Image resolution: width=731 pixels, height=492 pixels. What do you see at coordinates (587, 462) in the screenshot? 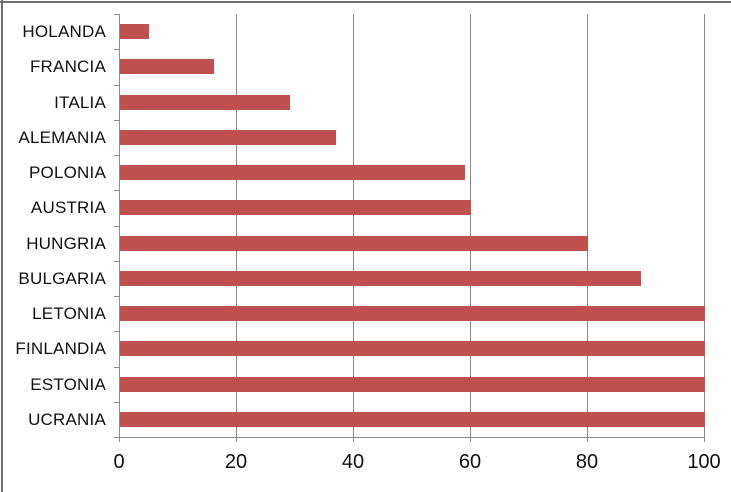
I see `x-axis-tick-label: 80` at bounding box center [587, 462].